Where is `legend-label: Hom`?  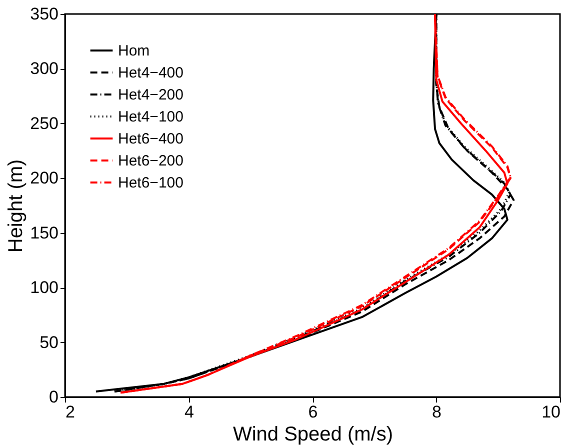
legend-label: Hom is located at coordinates (134, 51).